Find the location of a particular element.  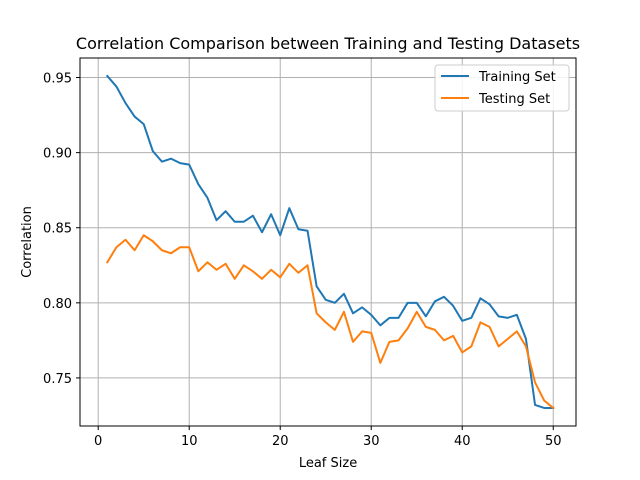

x-axis-label: Leaf Size is located at coordinates (328, 463).